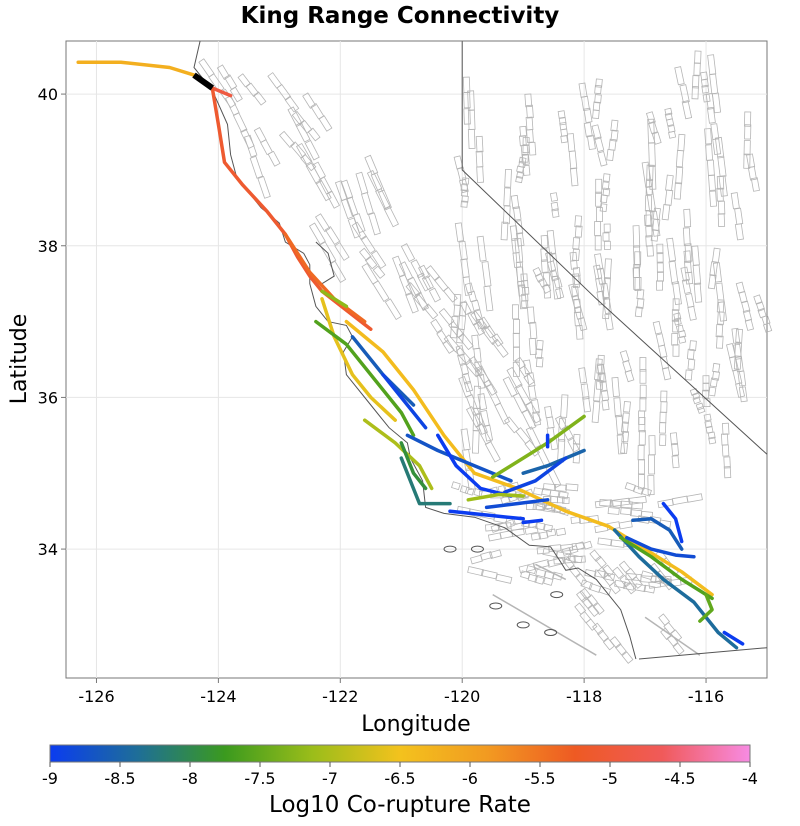 The image size is (800, 826). What do you see at coordinates (462, 696) in the screenshot?
I see `x-tick-label: -120` at bounding box center [462, 696].